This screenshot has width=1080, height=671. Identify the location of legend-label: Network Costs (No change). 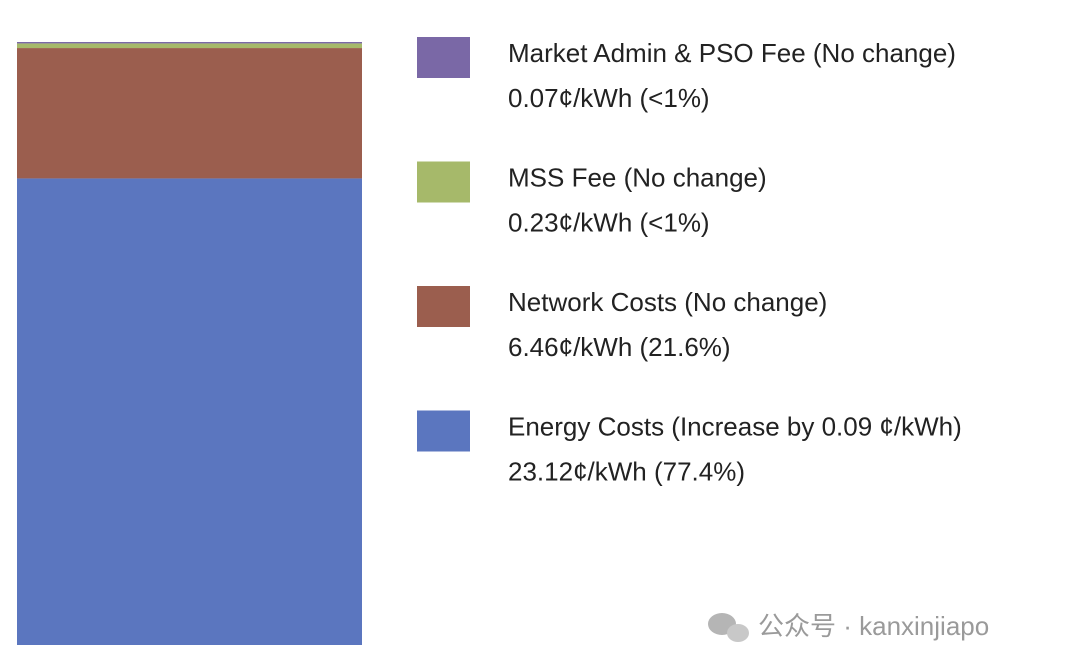
(667, 302).